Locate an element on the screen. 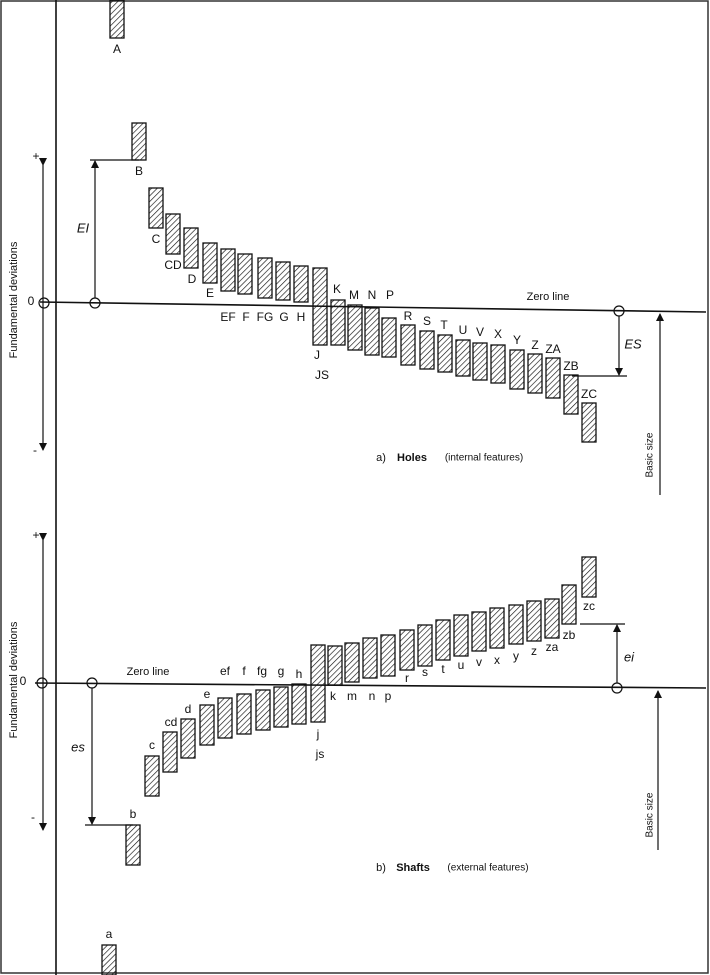 The image size is (710, 975). zone-label: ZB is located at coordinates (570, 366).